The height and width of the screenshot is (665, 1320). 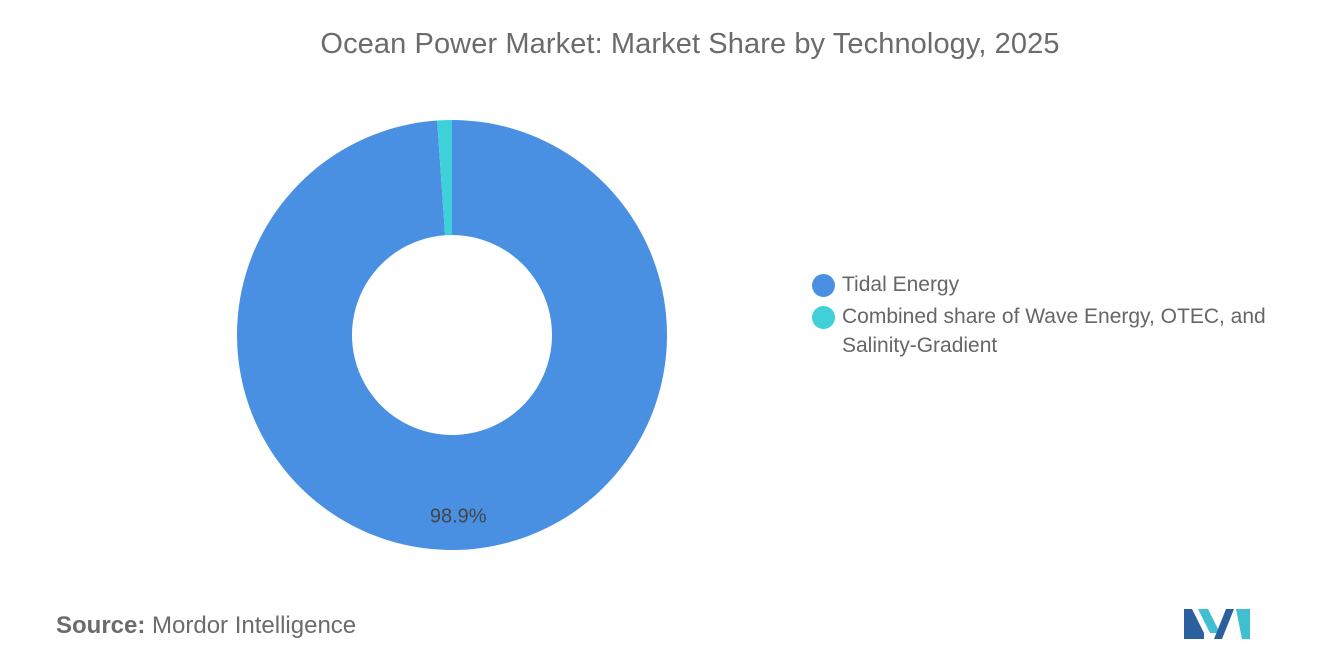 What do you see at coordinates (1209, 621) in the screenshot?
I see `logo-shape-mid-left` at bounding box center [1209, 621].